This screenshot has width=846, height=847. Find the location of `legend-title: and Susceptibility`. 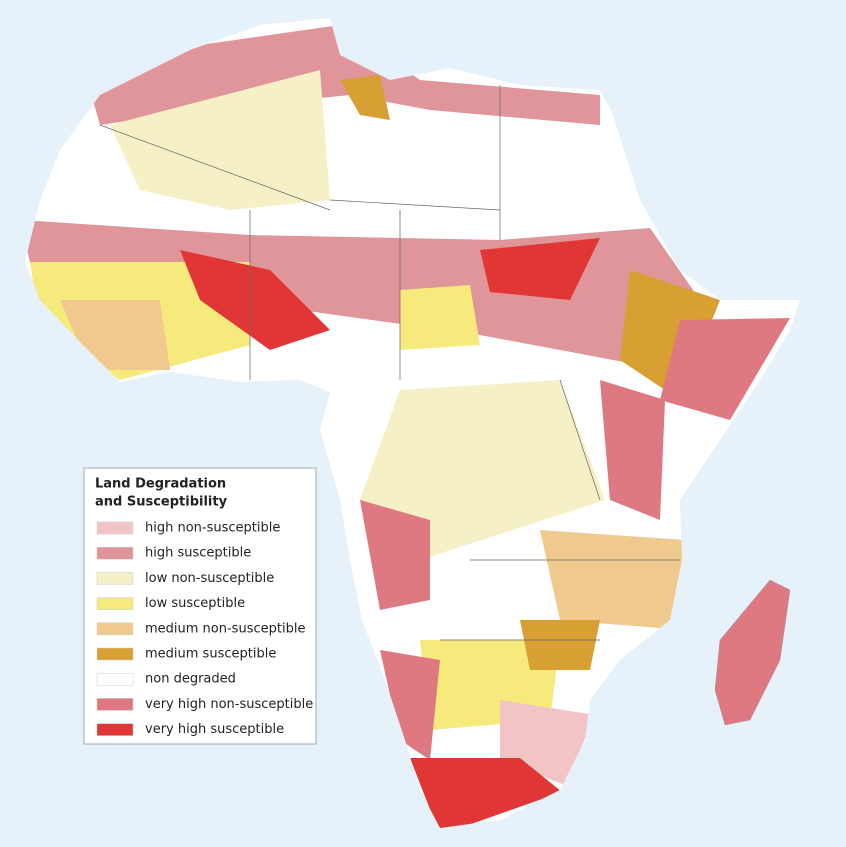

legend-title: and Susceptibility is located at coordinates (161, 502).